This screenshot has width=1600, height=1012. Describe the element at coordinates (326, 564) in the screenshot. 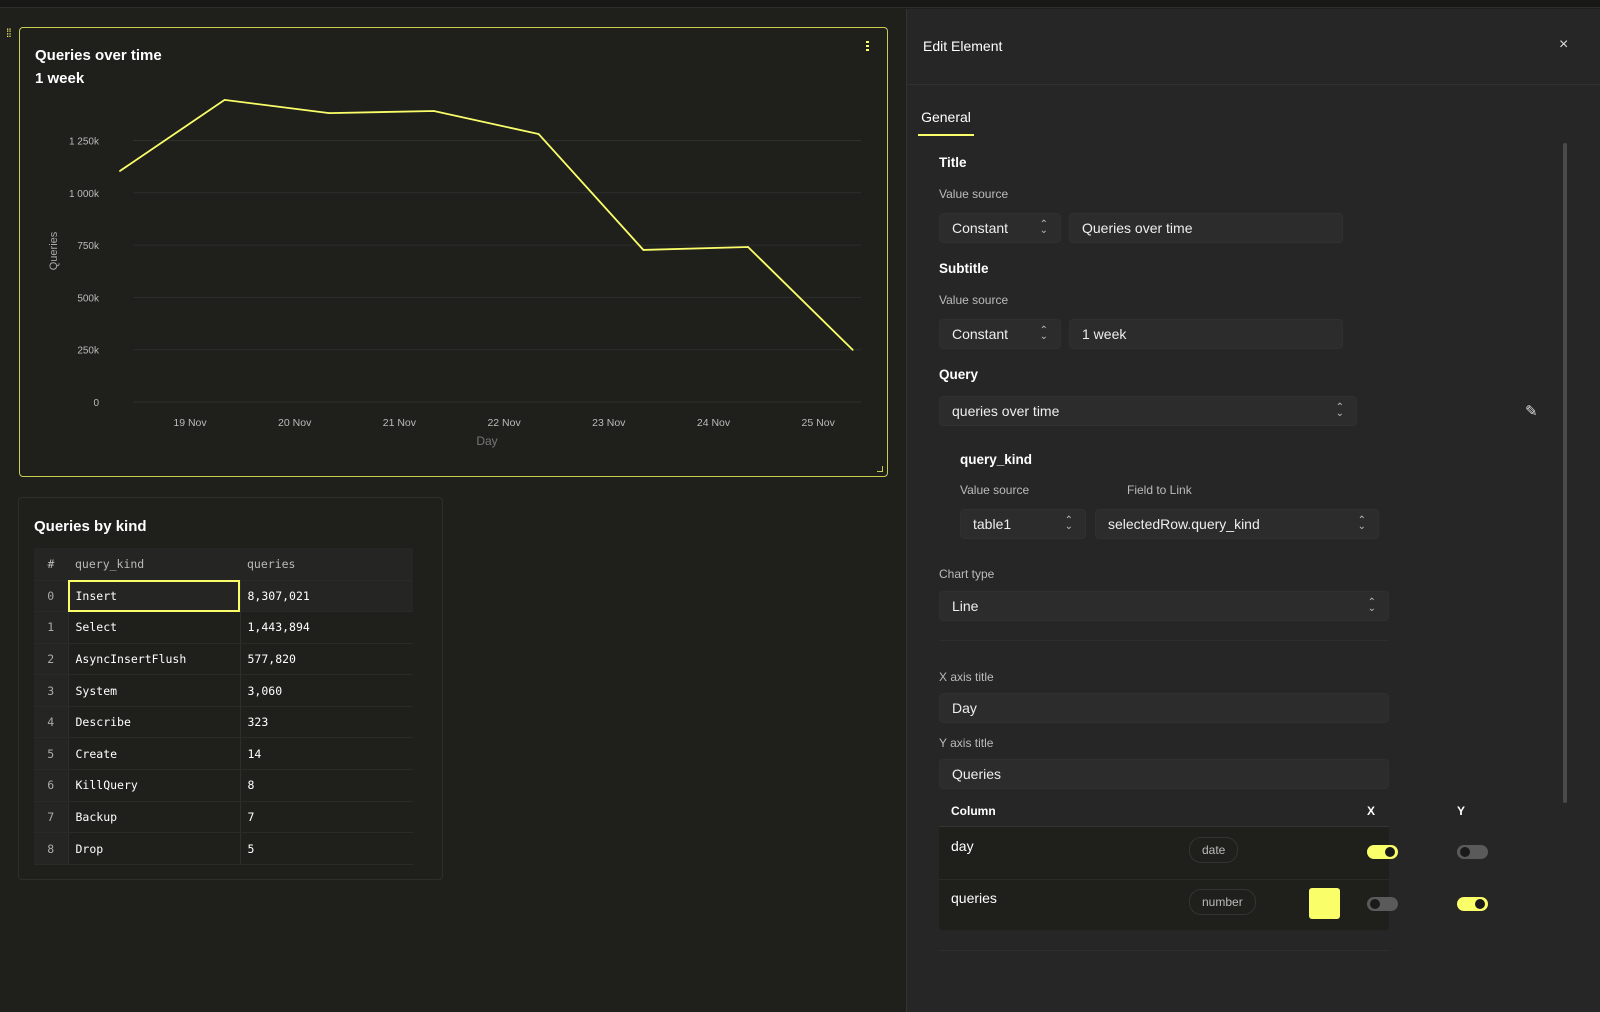

I see `column-header-queries: queries` at that location.